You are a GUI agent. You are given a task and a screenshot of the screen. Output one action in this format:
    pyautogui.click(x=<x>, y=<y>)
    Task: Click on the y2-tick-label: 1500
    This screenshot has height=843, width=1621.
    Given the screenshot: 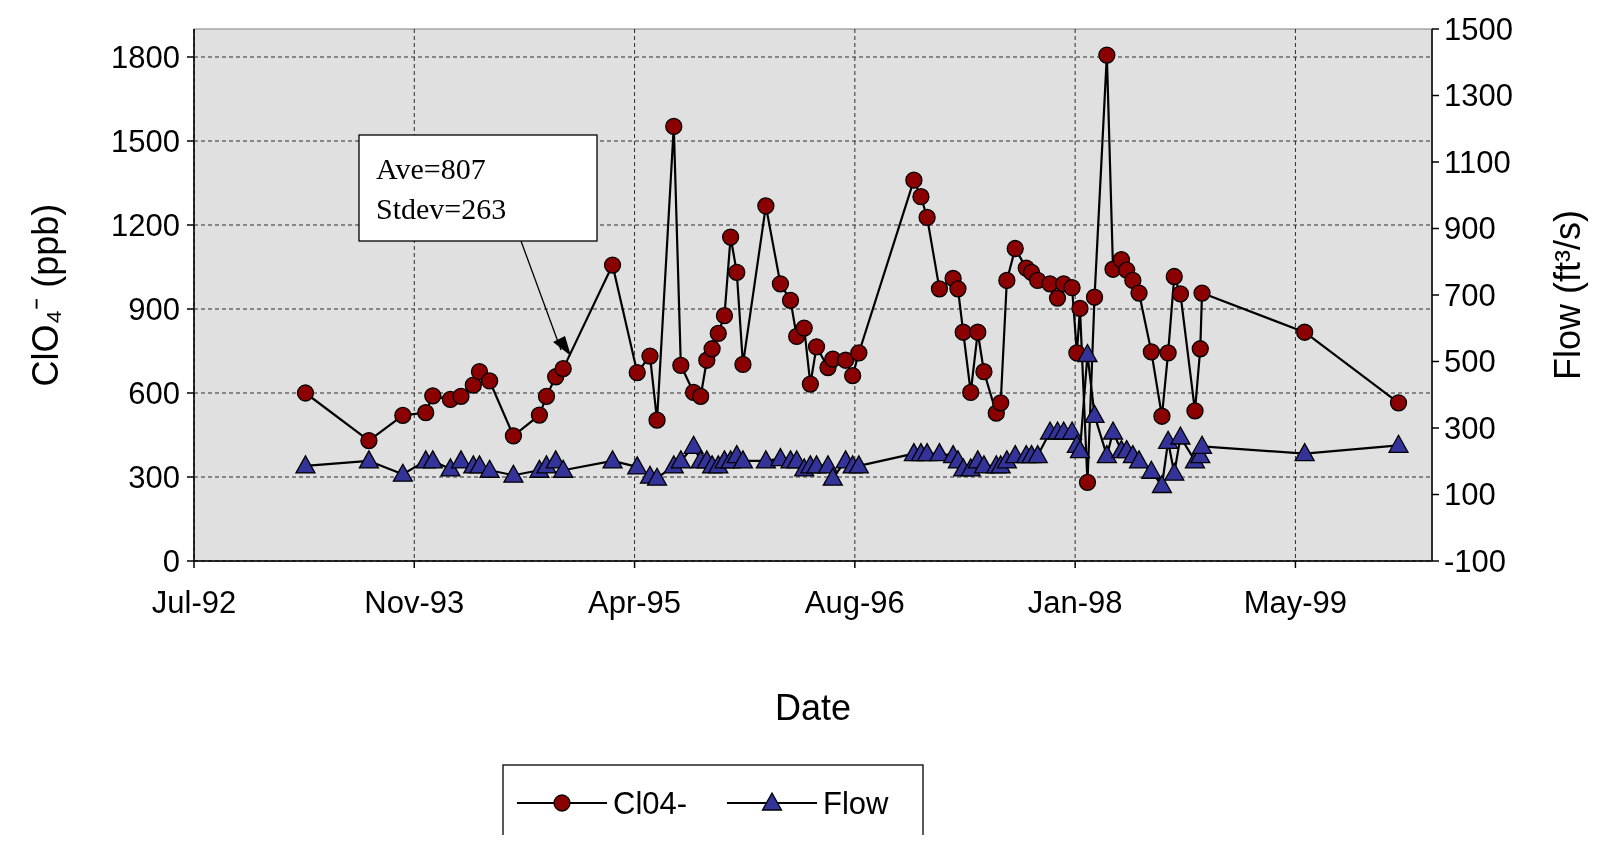 What is the action you would take?
    pyautogui.click(x=1478, y=29)
    